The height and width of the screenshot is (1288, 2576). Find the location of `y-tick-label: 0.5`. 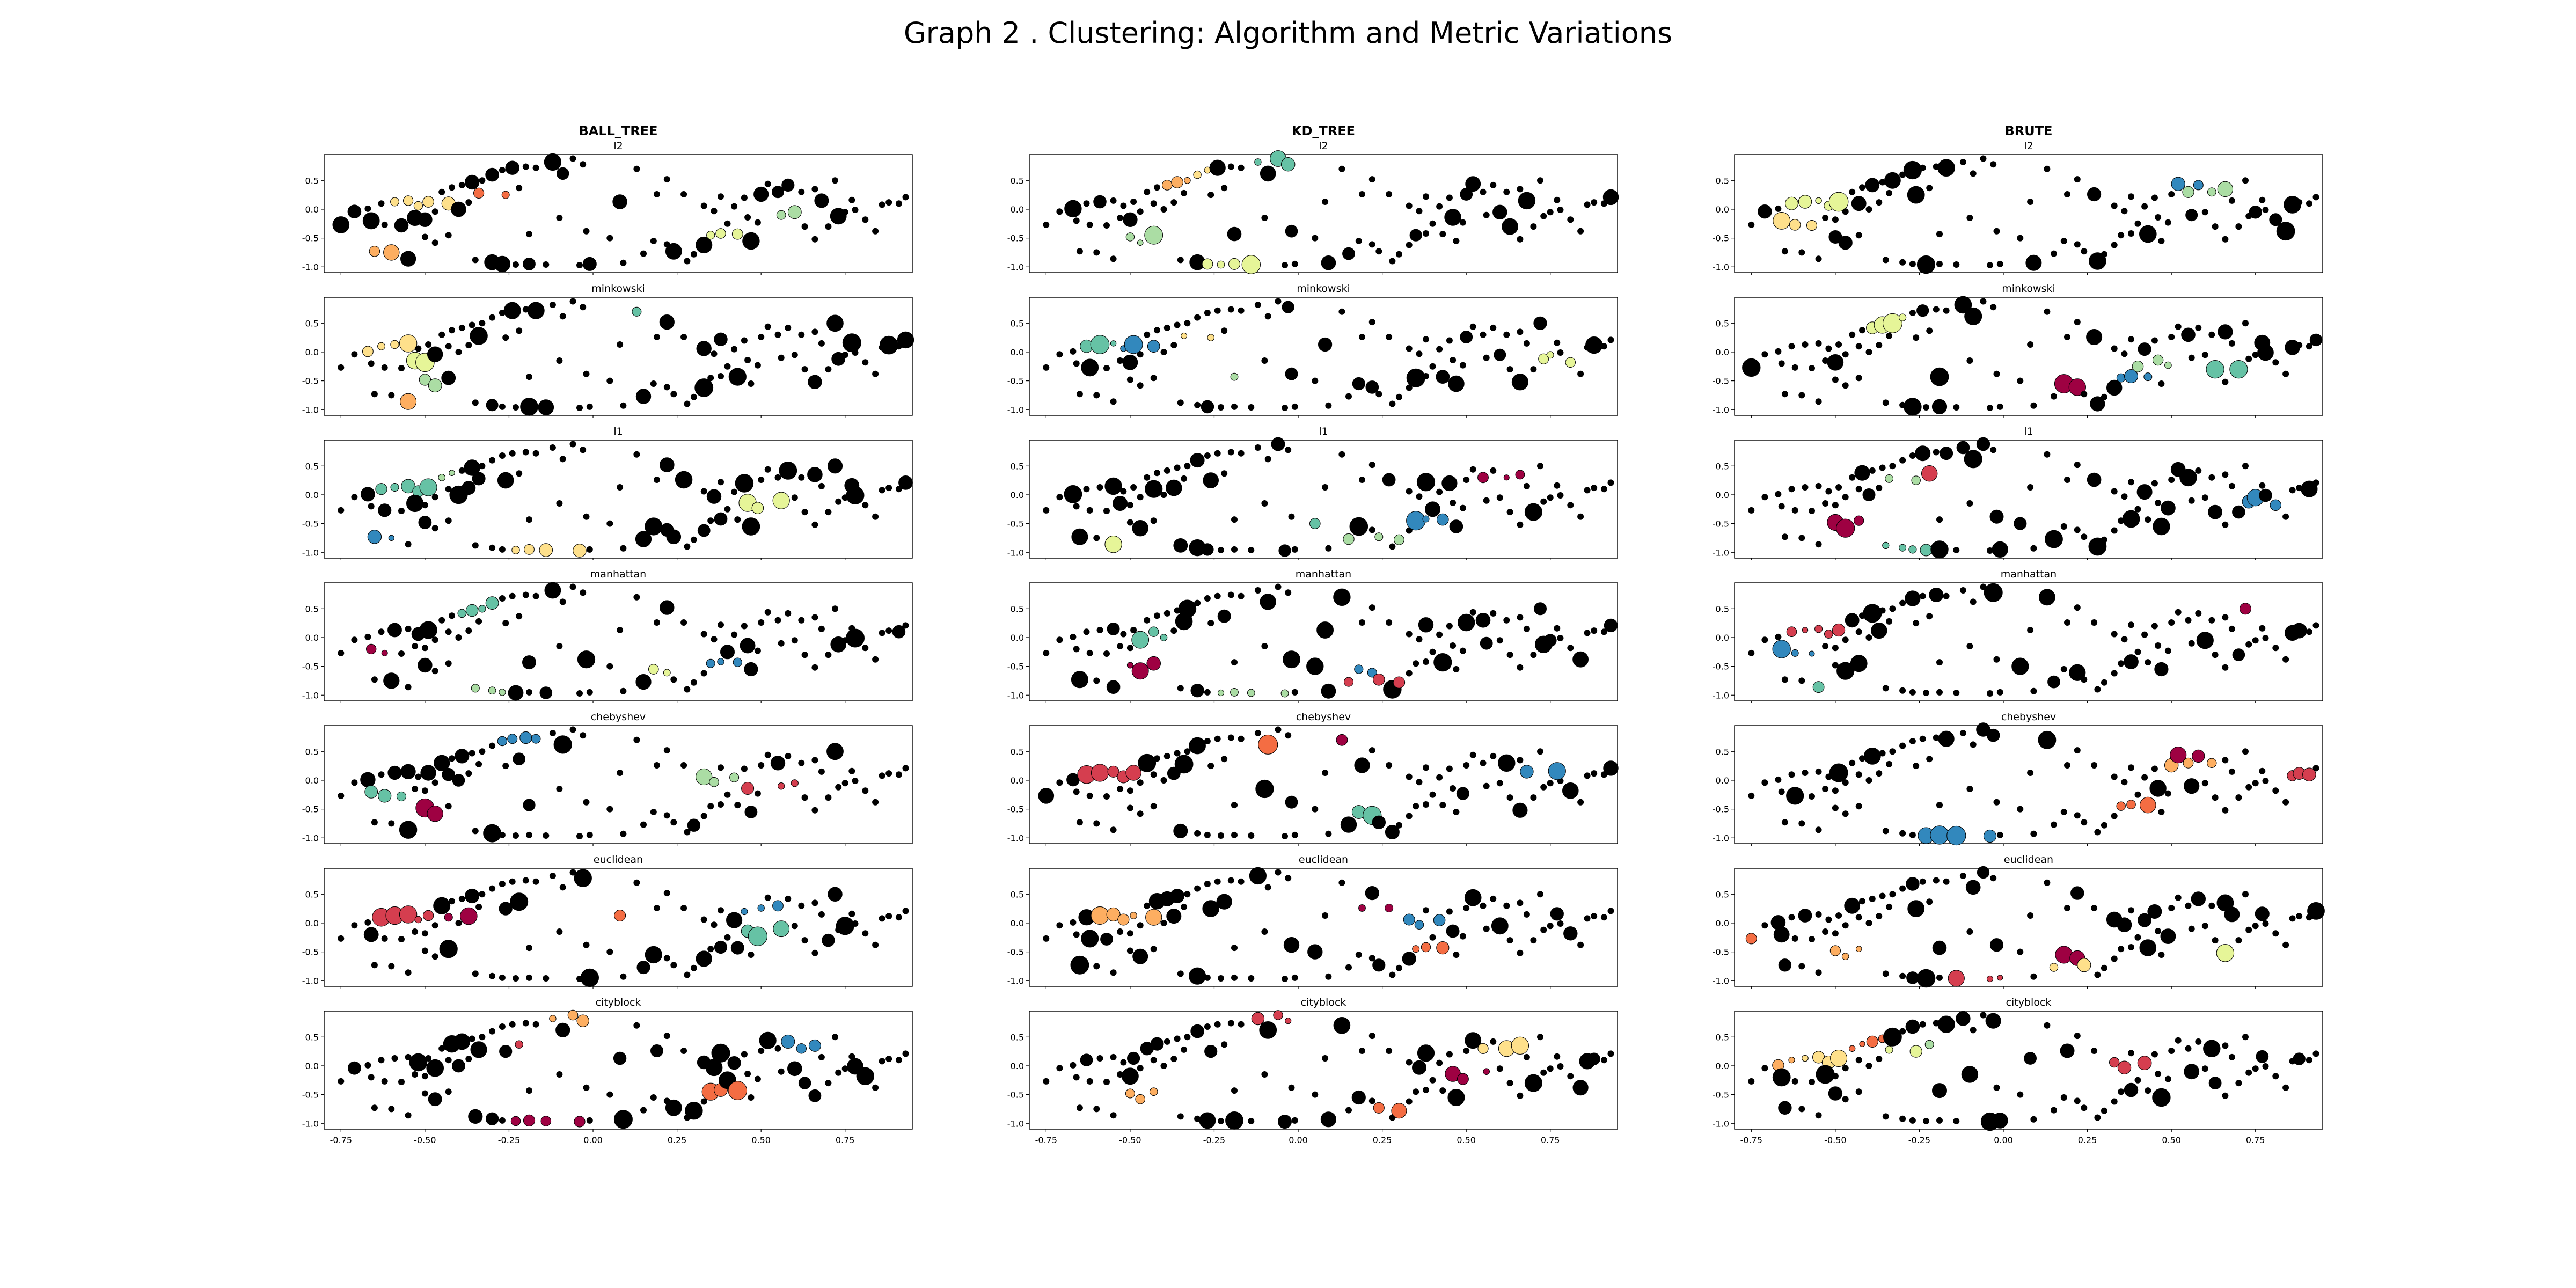

y-tick-label: 0.5 is located at coordinates (1722, 180).